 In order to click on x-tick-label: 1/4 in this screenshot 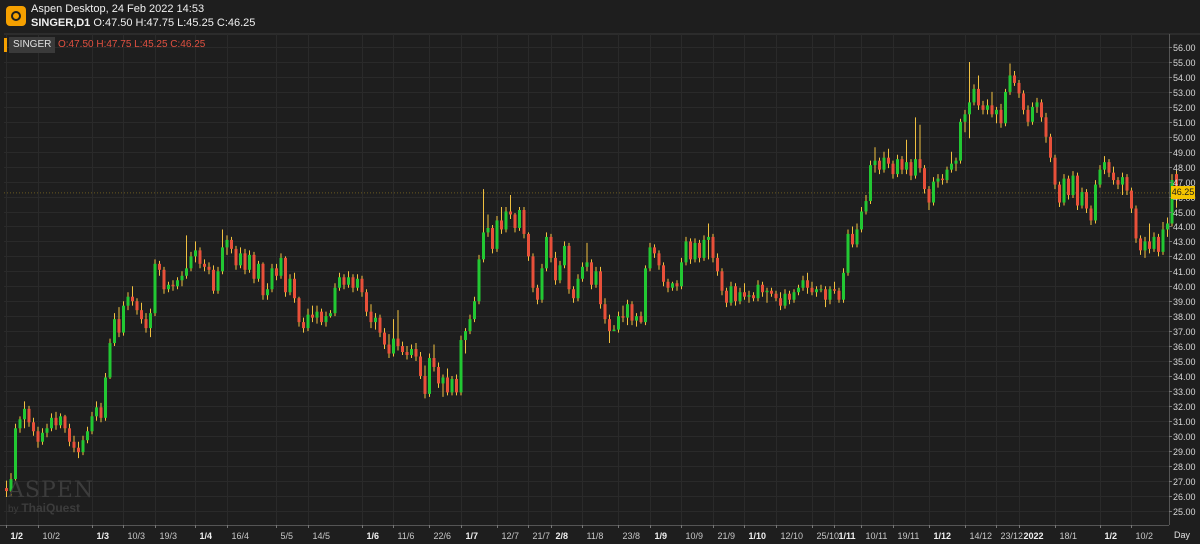, I will do `click(206, 536)`.